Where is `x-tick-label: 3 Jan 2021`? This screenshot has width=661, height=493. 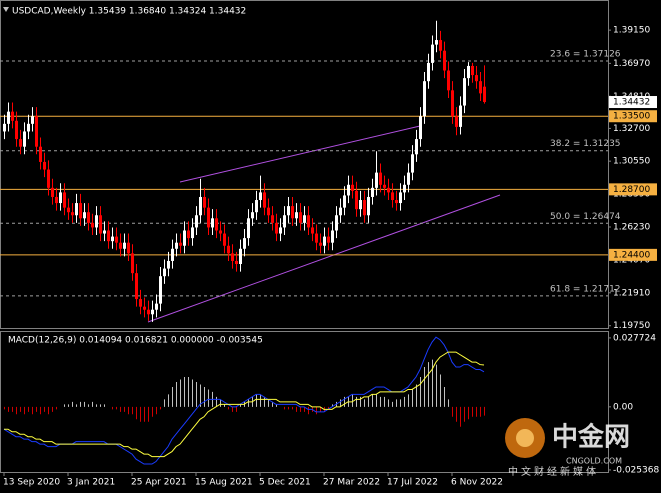 x-tick-label: 3 Jan 2021 is located at coordinates (91, 483).